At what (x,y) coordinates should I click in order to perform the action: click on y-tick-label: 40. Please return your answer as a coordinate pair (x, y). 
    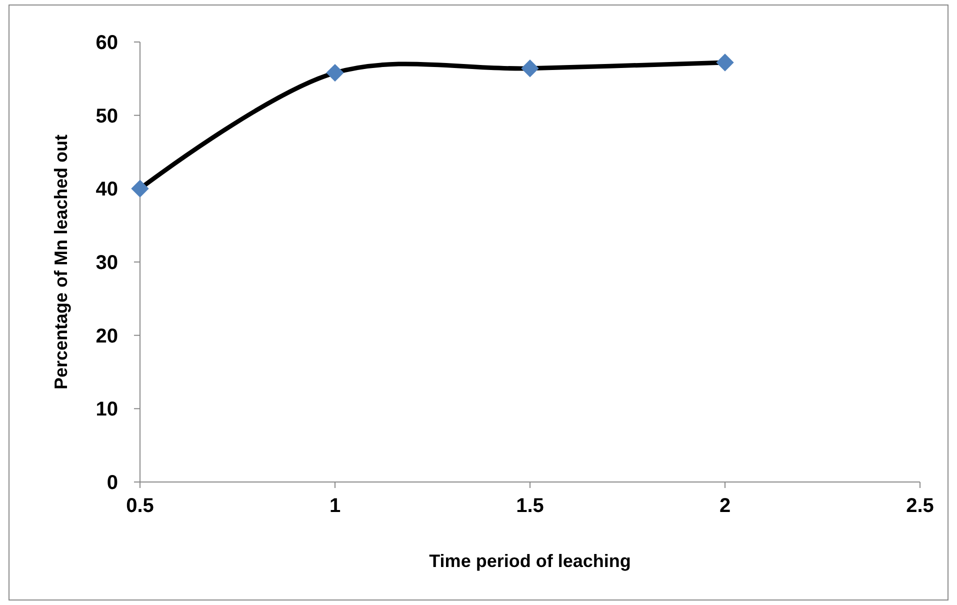
    Looking at the image, I should click on (107, 189).